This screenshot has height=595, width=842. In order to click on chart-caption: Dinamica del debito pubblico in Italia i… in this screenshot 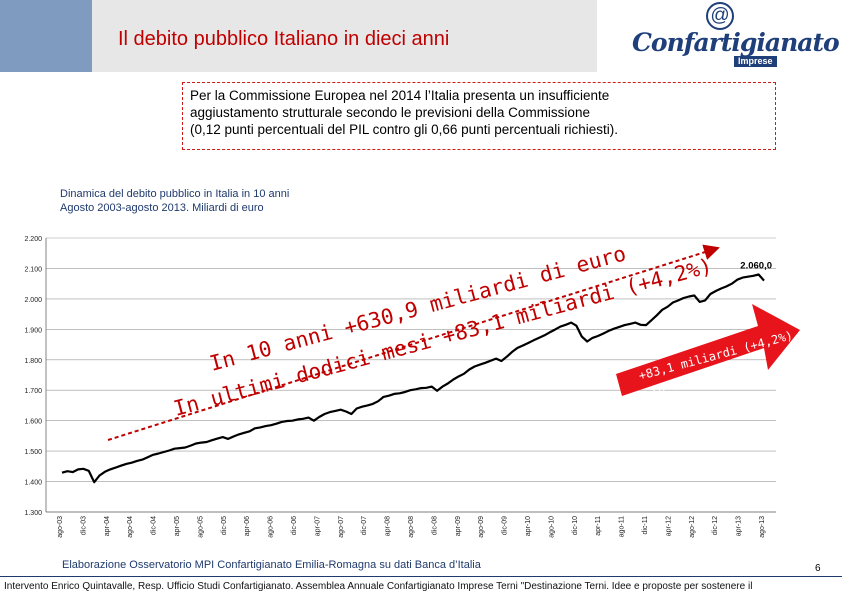, I will do `click(174, 201)`.